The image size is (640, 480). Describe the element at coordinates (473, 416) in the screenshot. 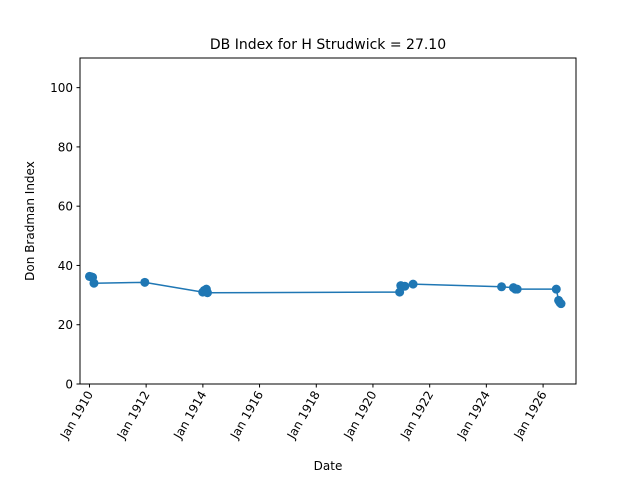

I see `x-tick-label: Jan 1924` at that location.